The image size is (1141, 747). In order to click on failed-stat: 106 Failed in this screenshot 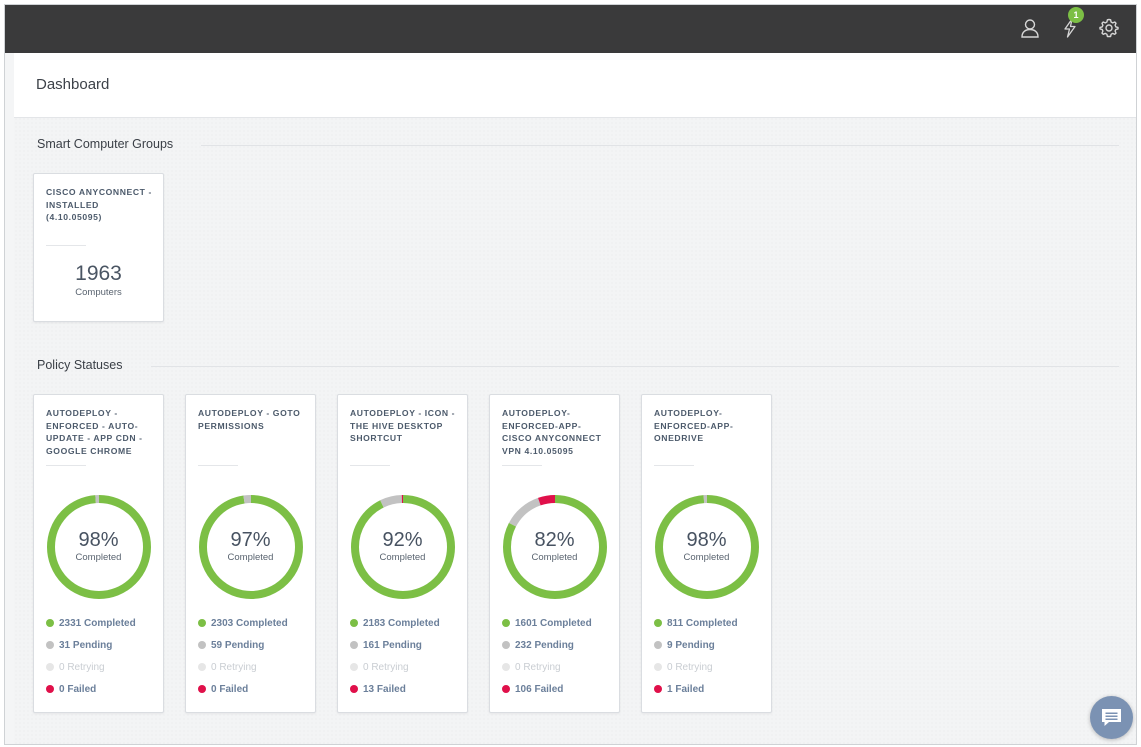, I will do `click(532, 689)`.